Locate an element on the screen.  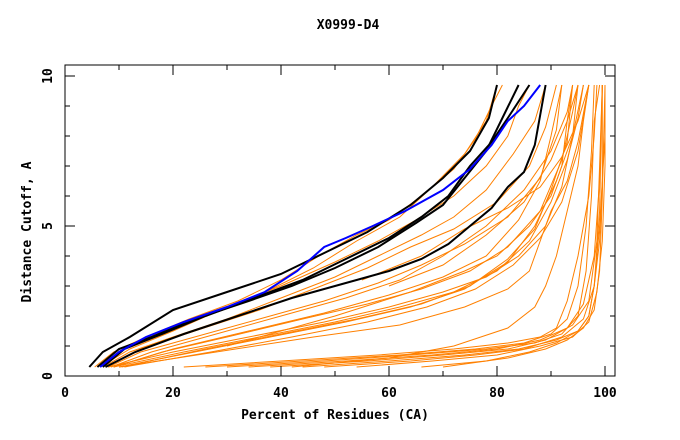
x-tick-label: 100 is located at coordinates (605, 393).